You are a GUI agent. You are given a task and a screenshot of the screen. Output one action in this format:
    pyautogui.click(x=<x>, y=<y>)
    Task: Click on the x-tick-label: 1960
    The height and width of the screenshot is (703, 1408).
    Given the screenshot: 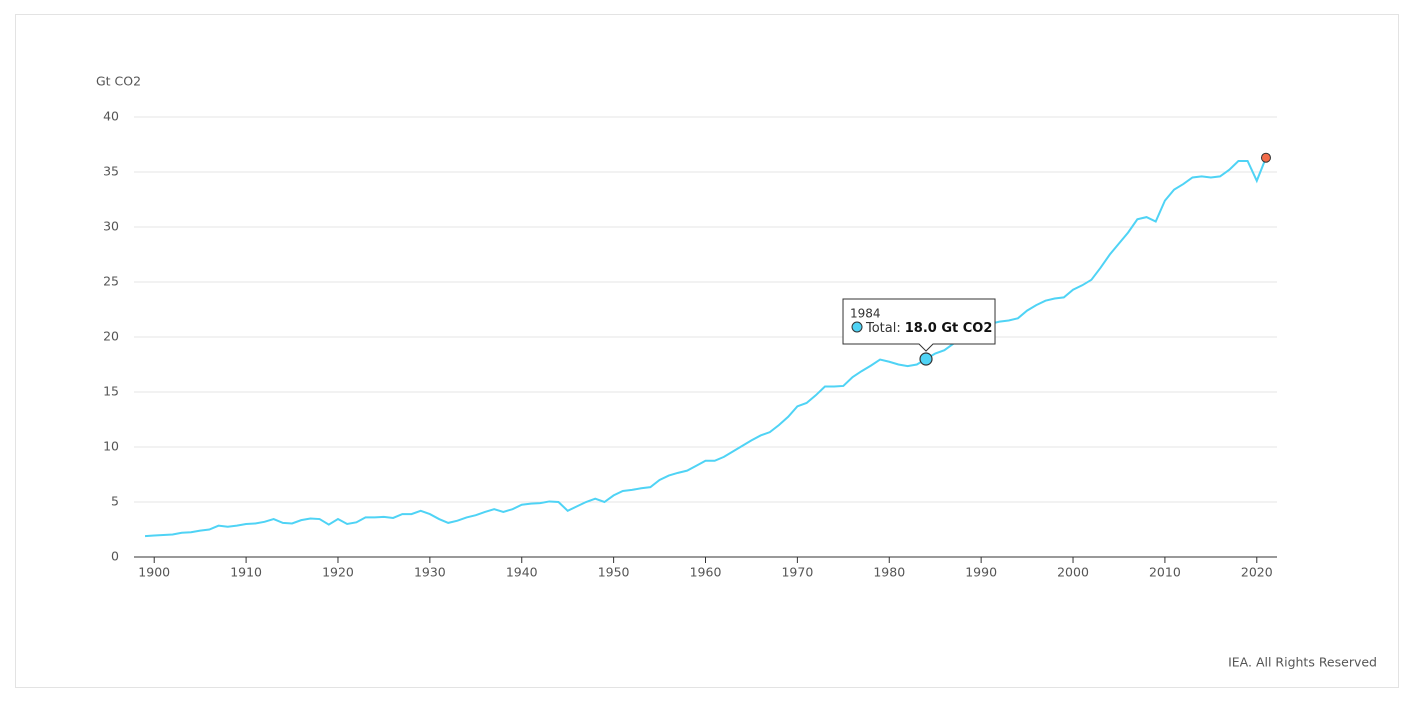 What is the action you would take?
    pyautogui.click(x=706, y=572)
    